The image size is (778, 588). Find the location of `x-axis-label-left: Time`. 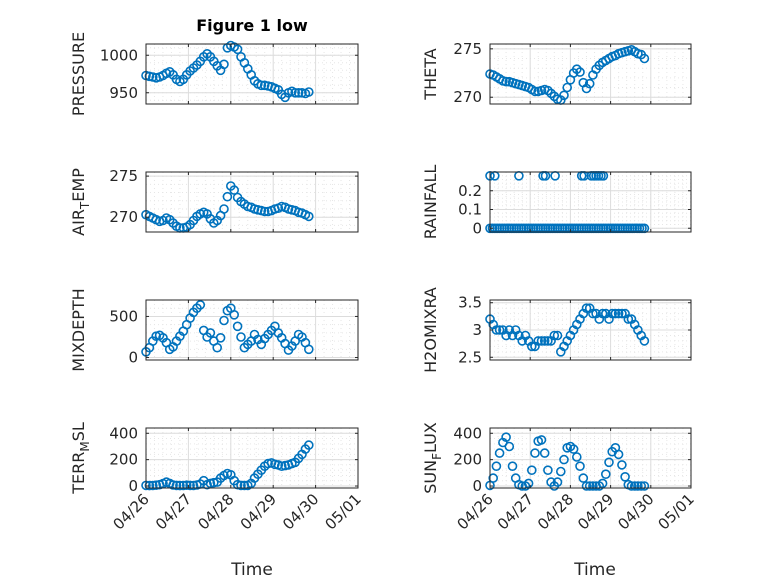

x-axis-label-left: Time is located at coordinates (251, 570).